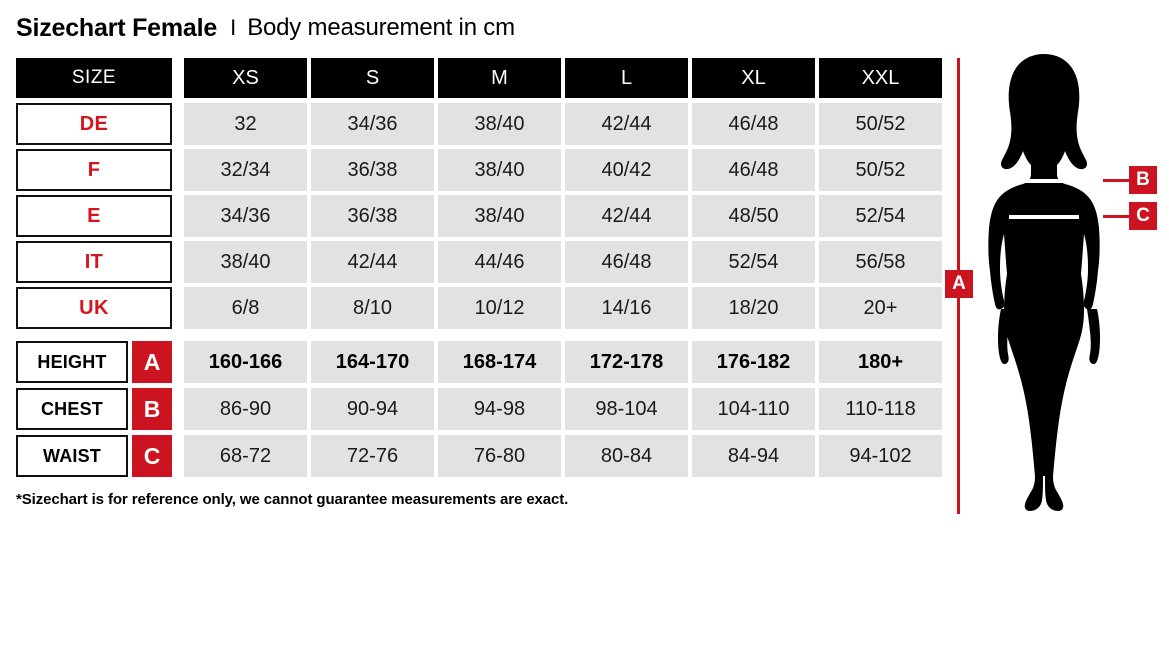  What do you see at coordinates (245, 78) in the screenshot?
I see `table-cell: XS` at bounding box center [245, 78].